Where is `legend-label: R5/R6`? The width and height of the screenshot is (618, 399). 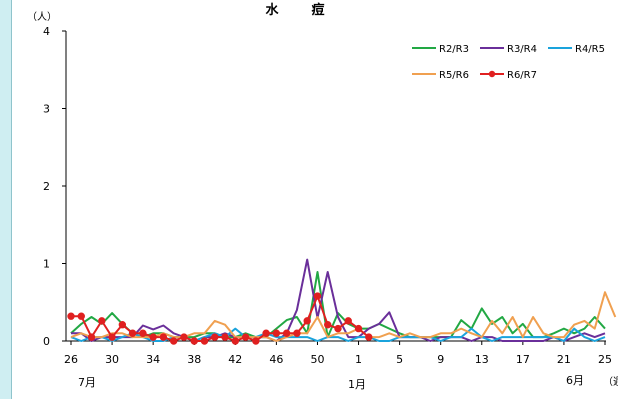 legend-label: R5/R6 is located at coordinates (454, 75).